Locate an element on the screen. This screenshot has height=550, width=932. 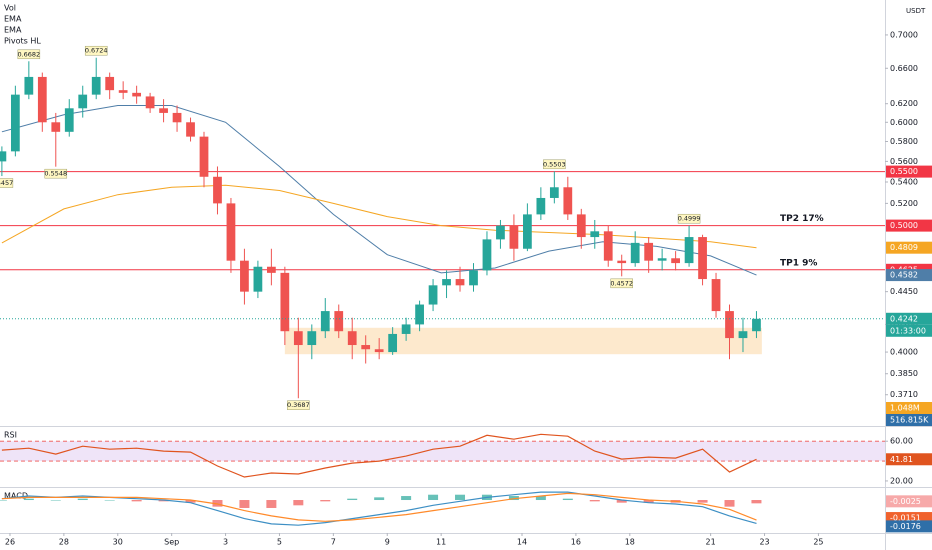
y-tick-label: 0.5200 is located at coordinates (904, 203).